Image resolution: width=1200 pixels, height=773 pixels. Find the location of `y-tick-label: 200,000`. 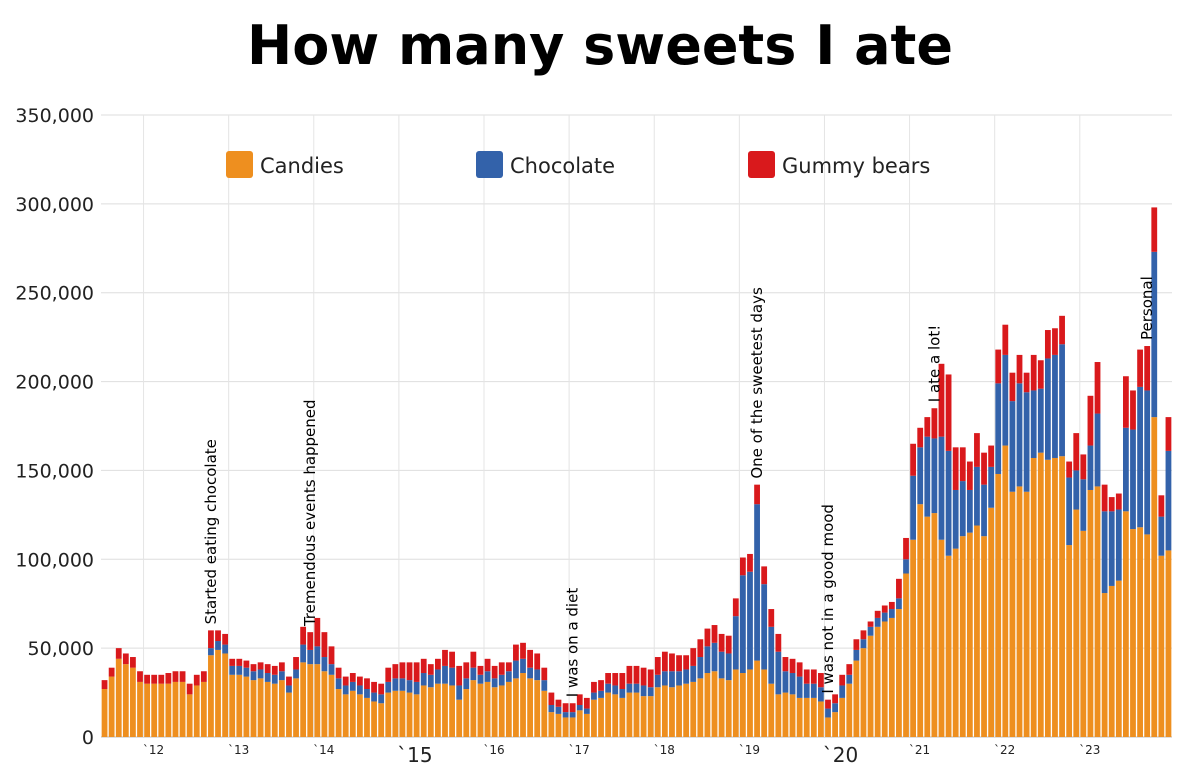

y-tick-label: 200,000 is located at coordinates (54, 383).